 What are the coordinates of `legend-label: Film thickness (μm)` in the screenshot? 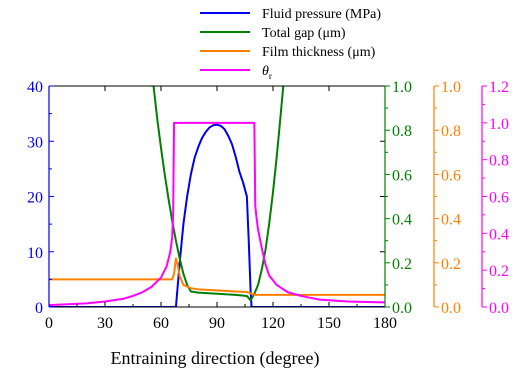 It's located at (319, 52).